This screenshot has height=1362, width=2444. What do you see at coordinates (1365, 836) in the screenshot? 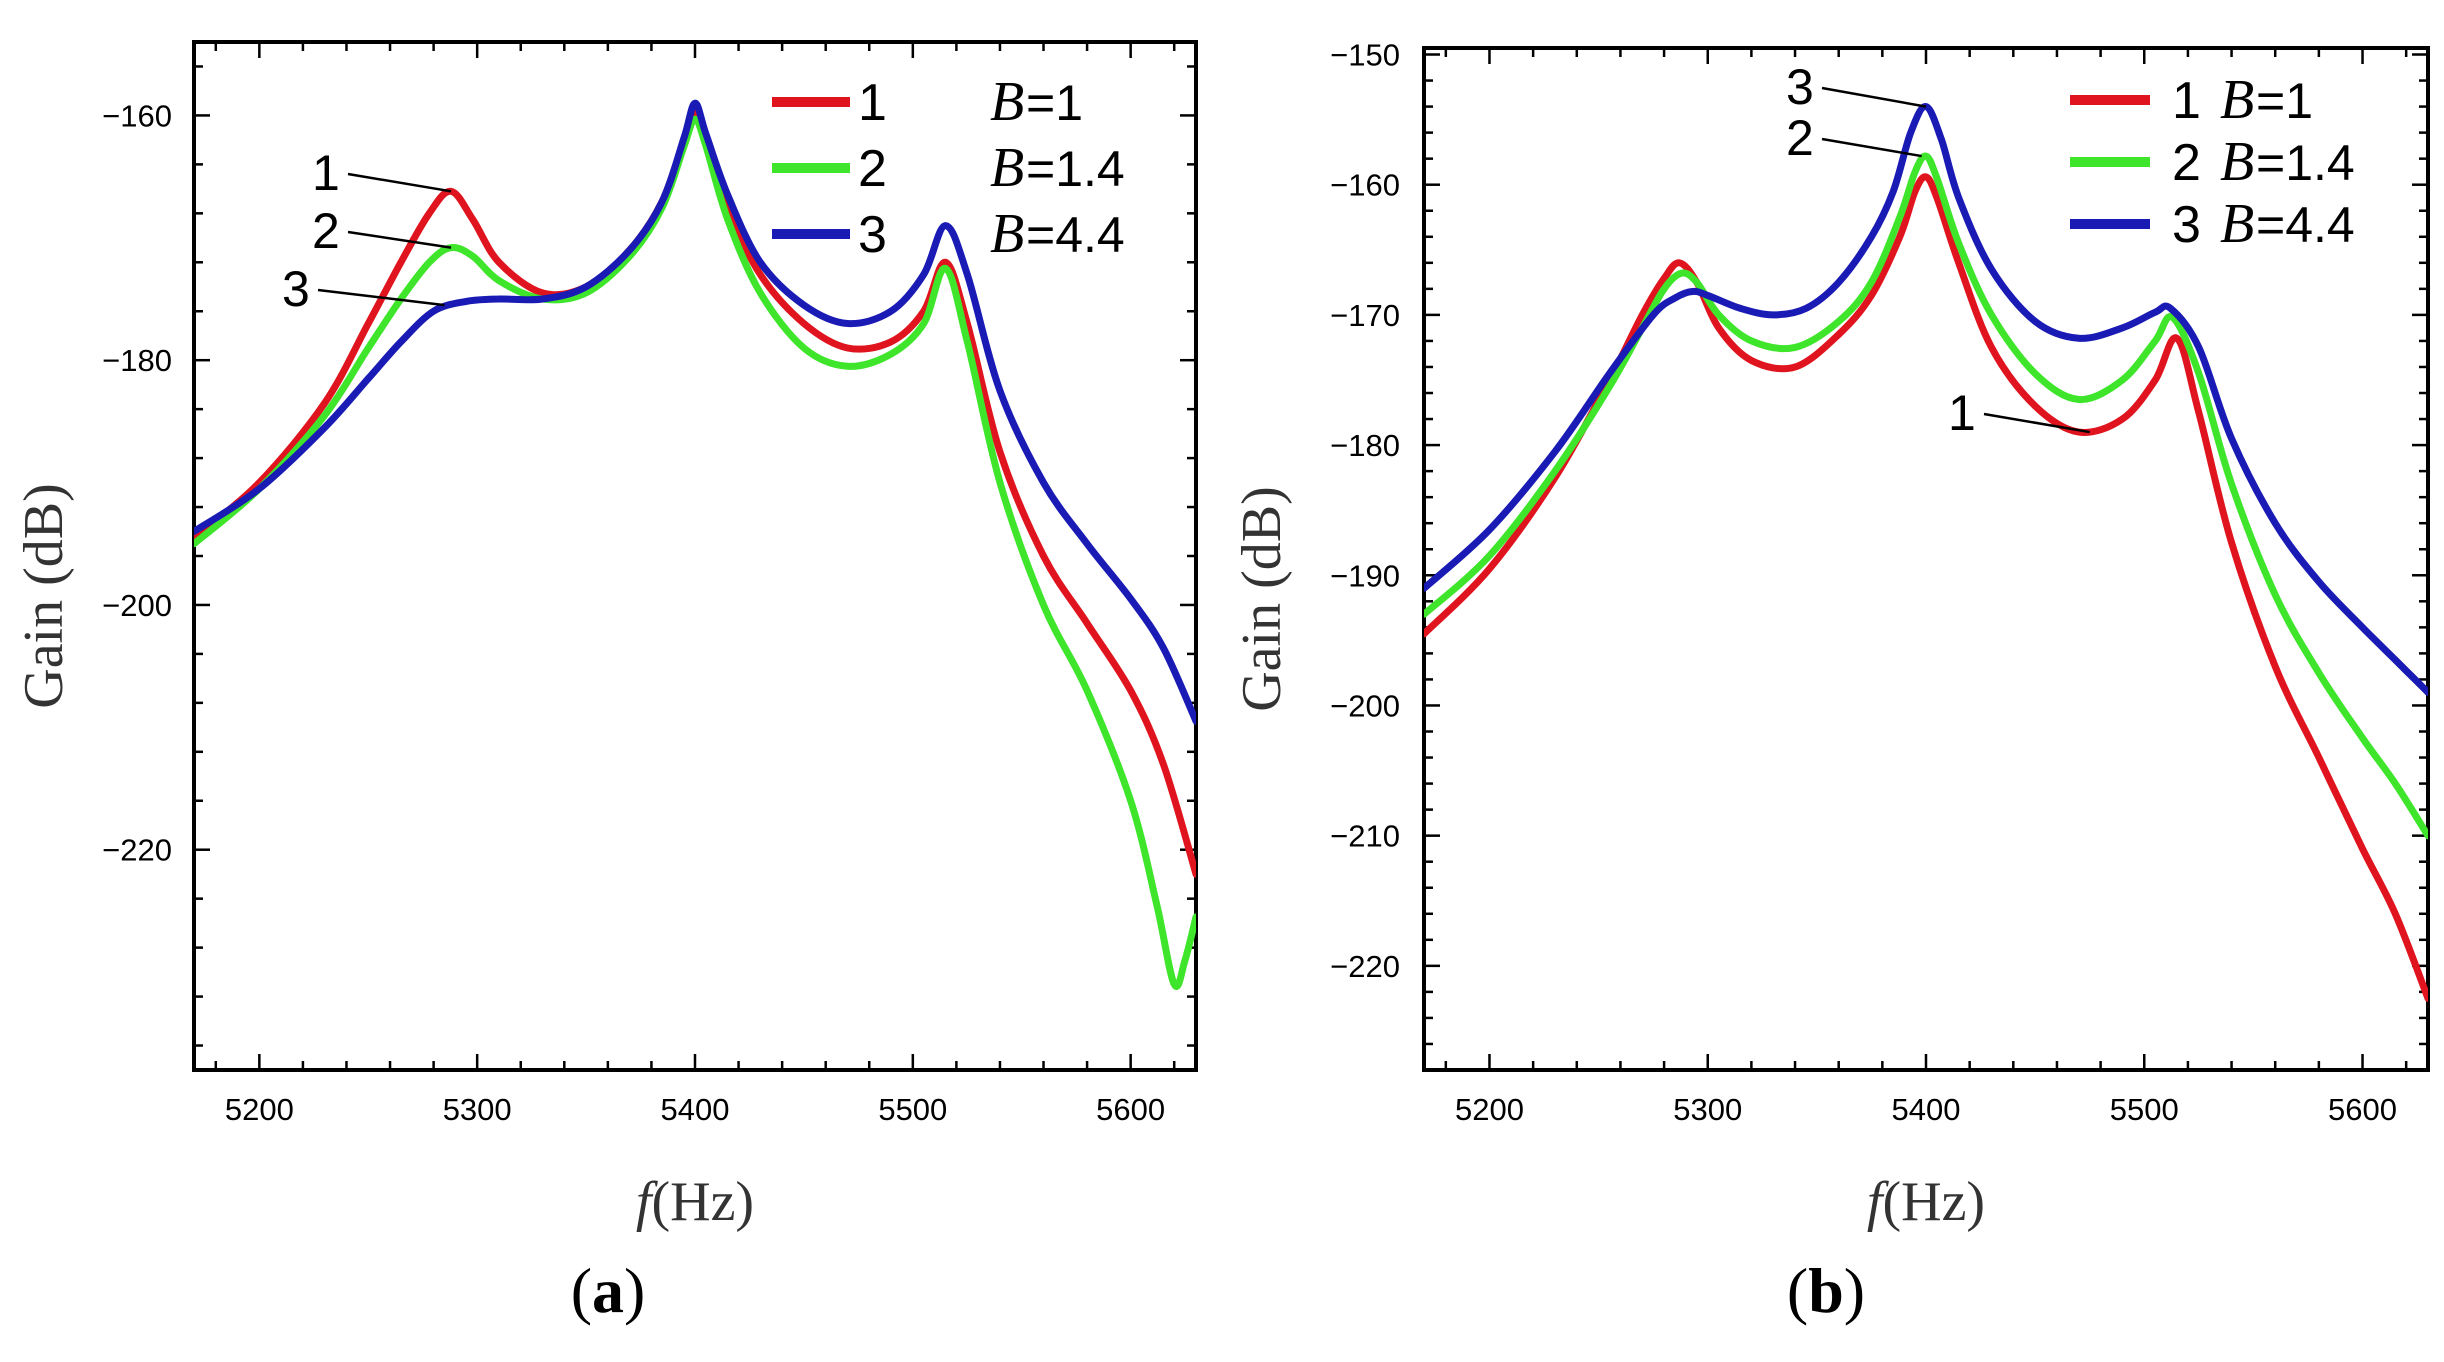
I see `y-tick-label: −210` at bounding box center [1365, 836].